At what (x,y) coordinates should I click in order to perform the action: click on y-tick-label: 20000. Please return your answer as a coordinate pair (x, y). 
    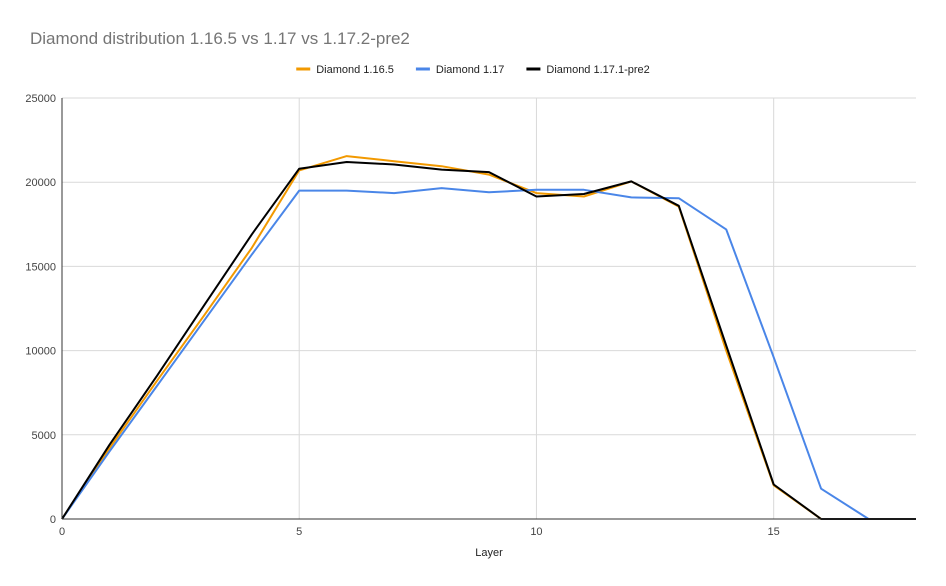
    Looking at the image, I should click on (40, 183).